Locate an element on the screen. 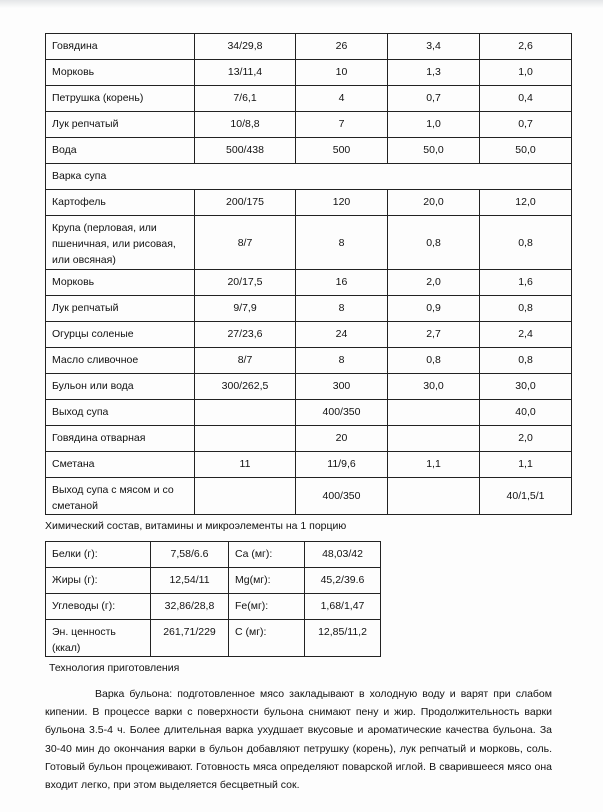  mineral-value: 48,03/42 is located at coordinates (342, 554).